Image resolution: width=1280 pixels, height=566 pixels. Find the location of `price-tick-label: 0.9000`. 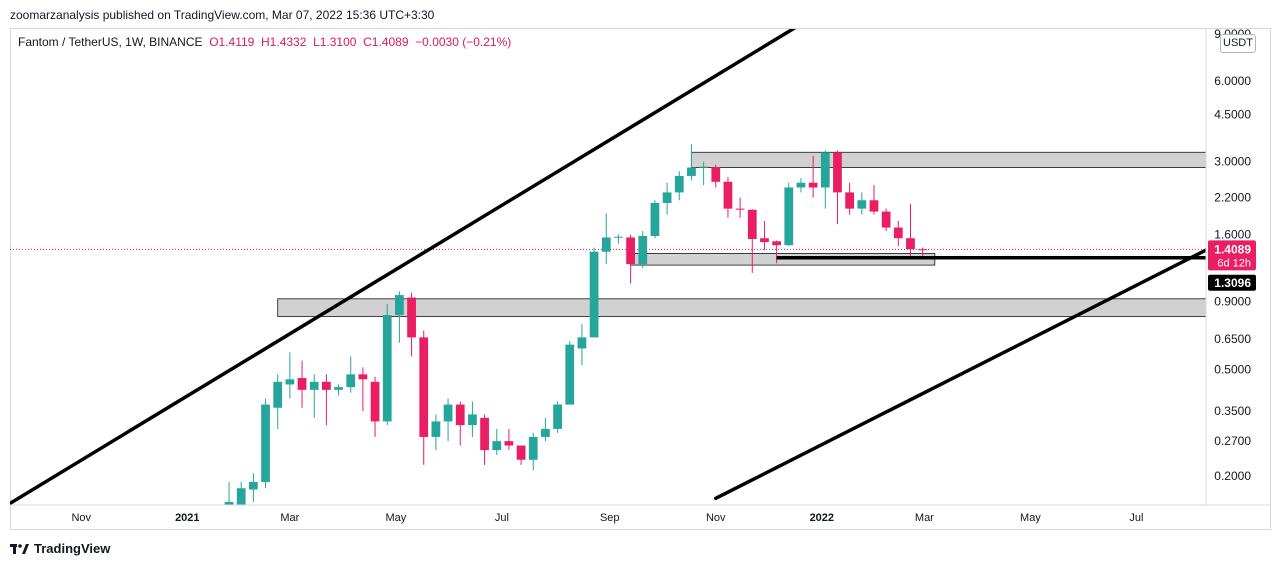

price-tick-label: 0.9000 is located at coordinates (1232, 301).